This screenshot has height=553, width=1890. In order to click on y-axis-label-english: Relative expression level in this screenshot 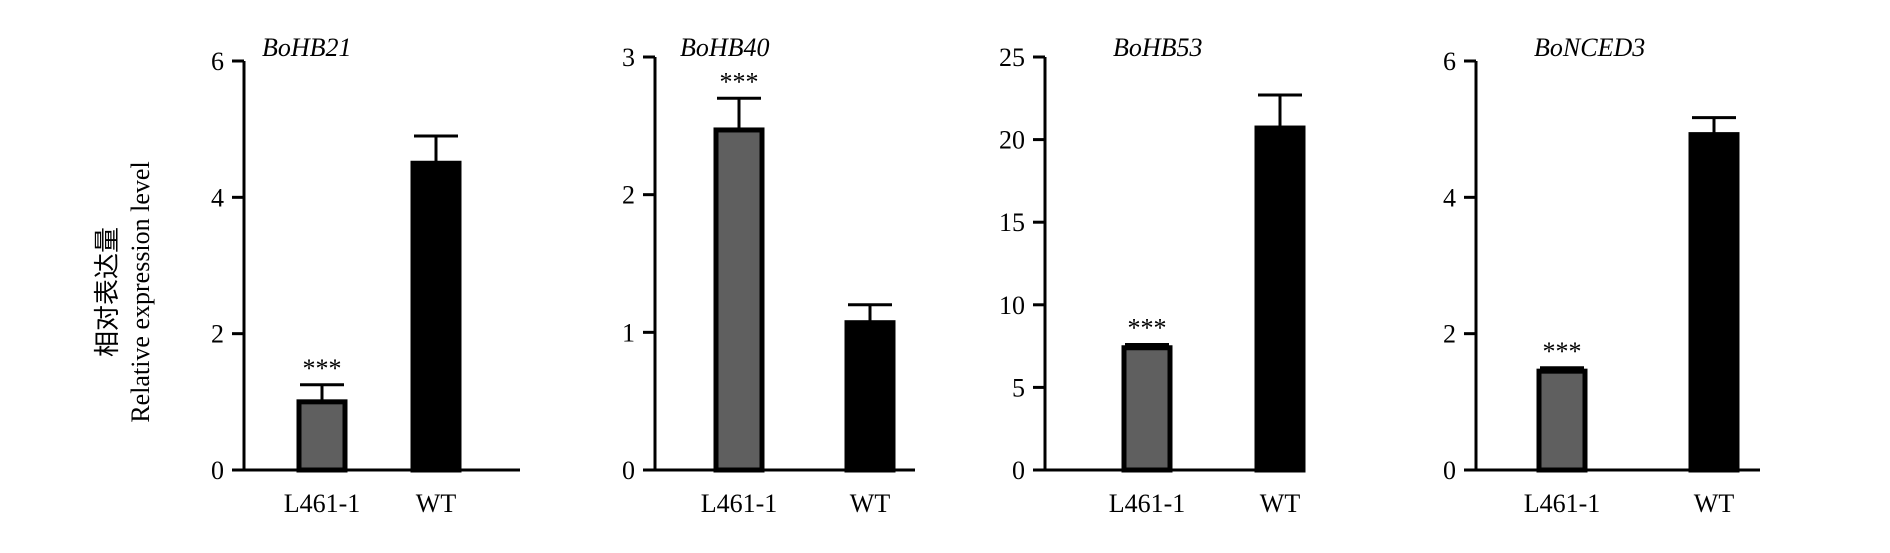, I will do `click(140, 291)`.